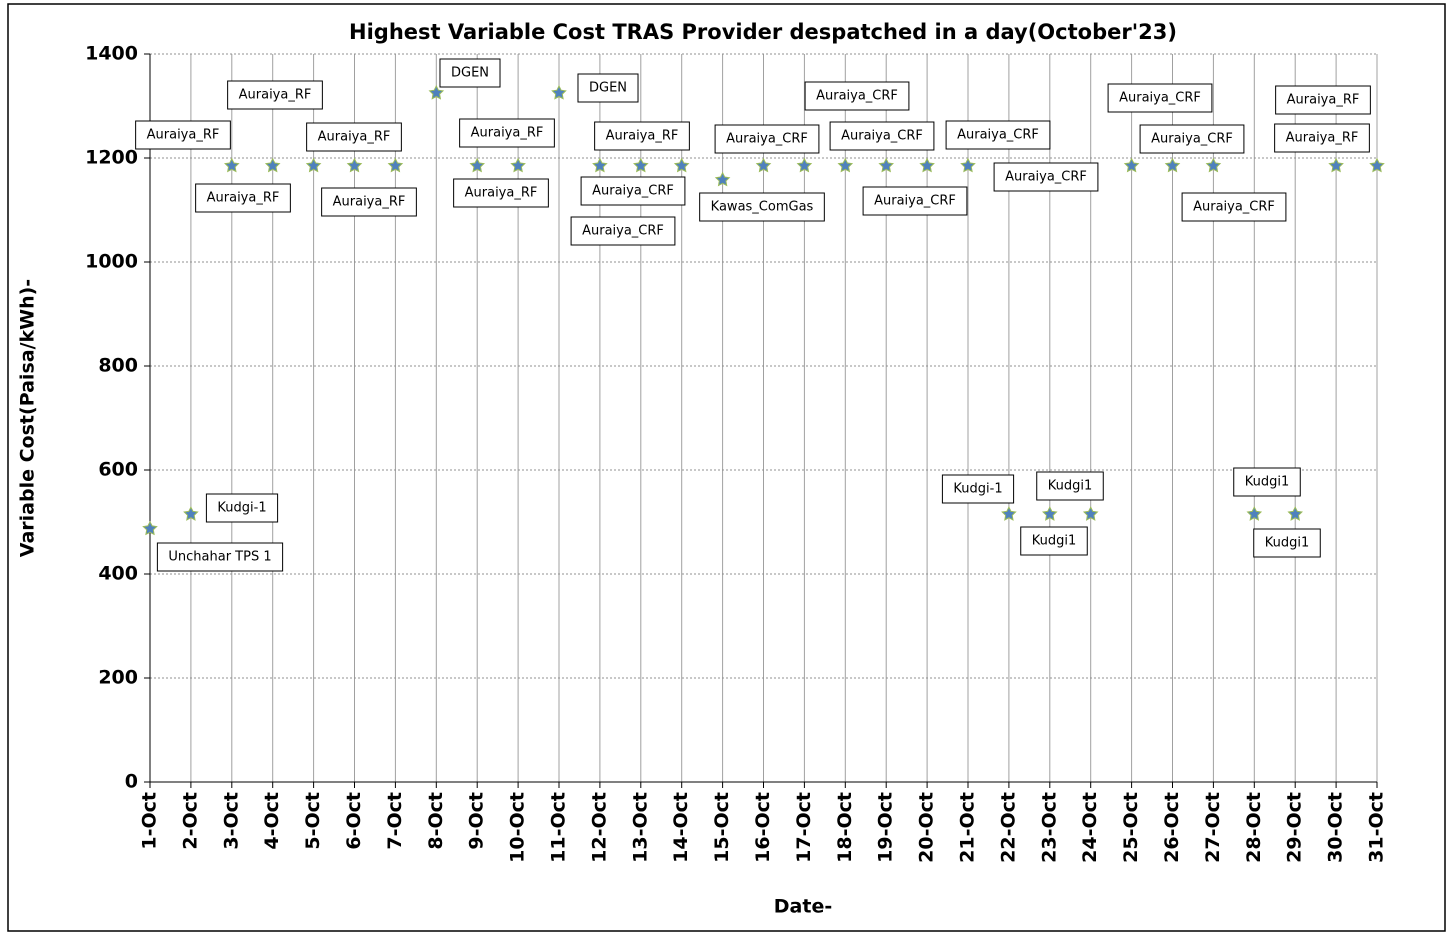  What do you see at coordinates (272, 821) in the screenshot?
I see `x-tick-label: 4-Oct` at bounding box center [272, 821].